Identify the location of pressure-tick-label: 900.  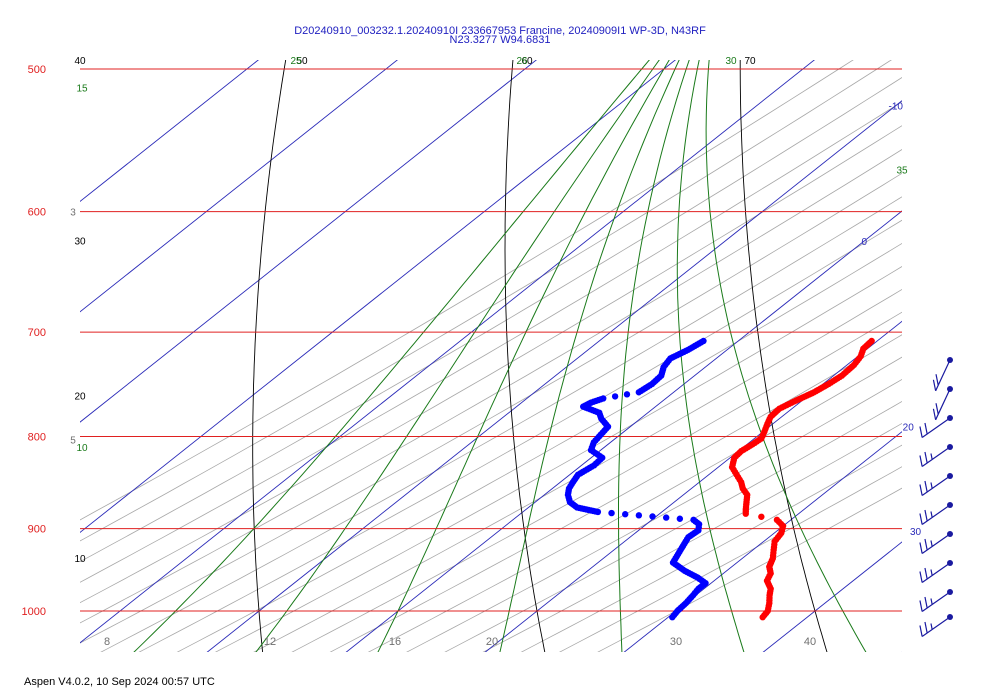
(37, 530).